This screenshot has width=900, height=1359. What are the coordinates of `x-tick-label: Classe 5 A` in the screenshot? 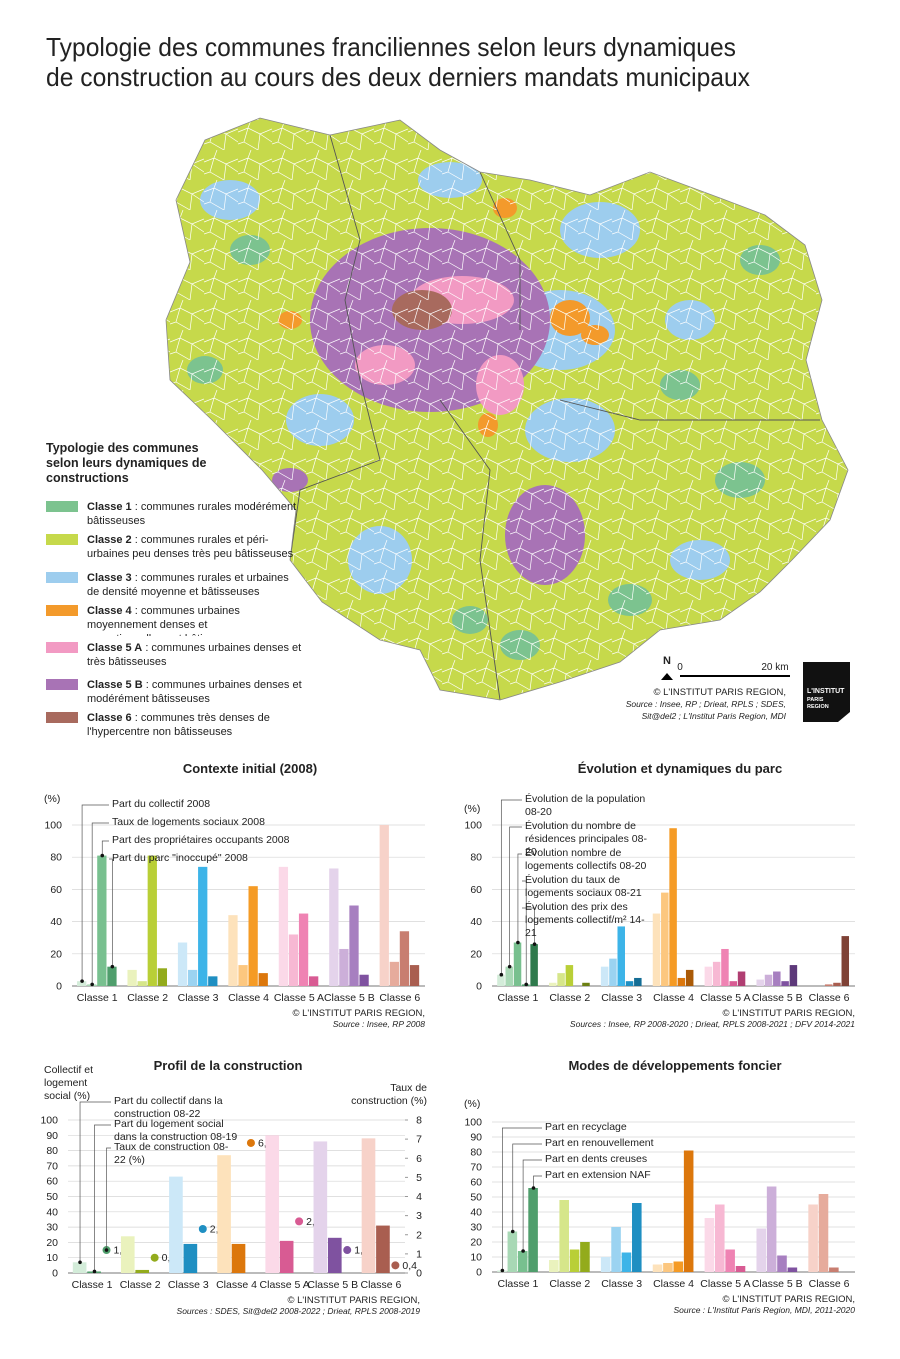 It's located at (725, 998).